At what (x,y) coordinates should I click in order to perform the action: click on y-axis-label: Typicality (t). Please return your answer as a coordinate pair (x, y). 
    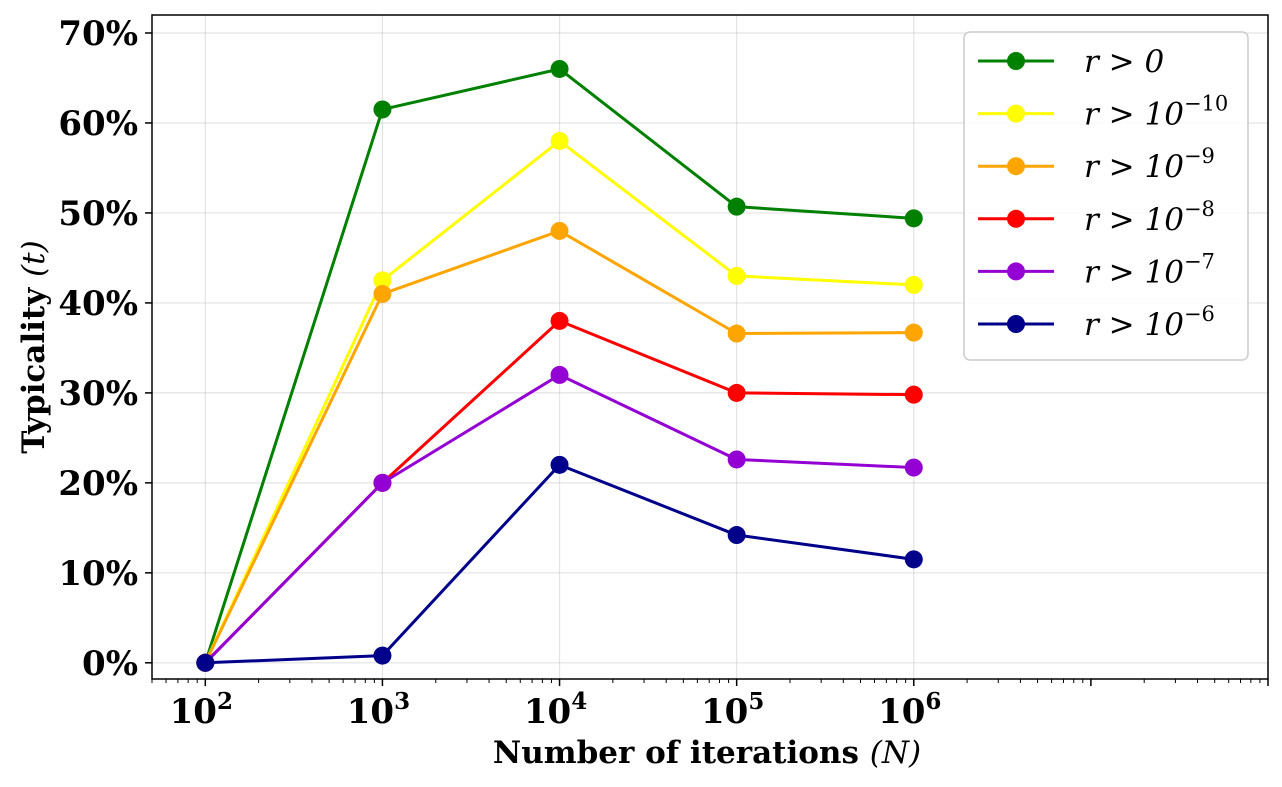
    Looking at the image, I should click on (34, 346).